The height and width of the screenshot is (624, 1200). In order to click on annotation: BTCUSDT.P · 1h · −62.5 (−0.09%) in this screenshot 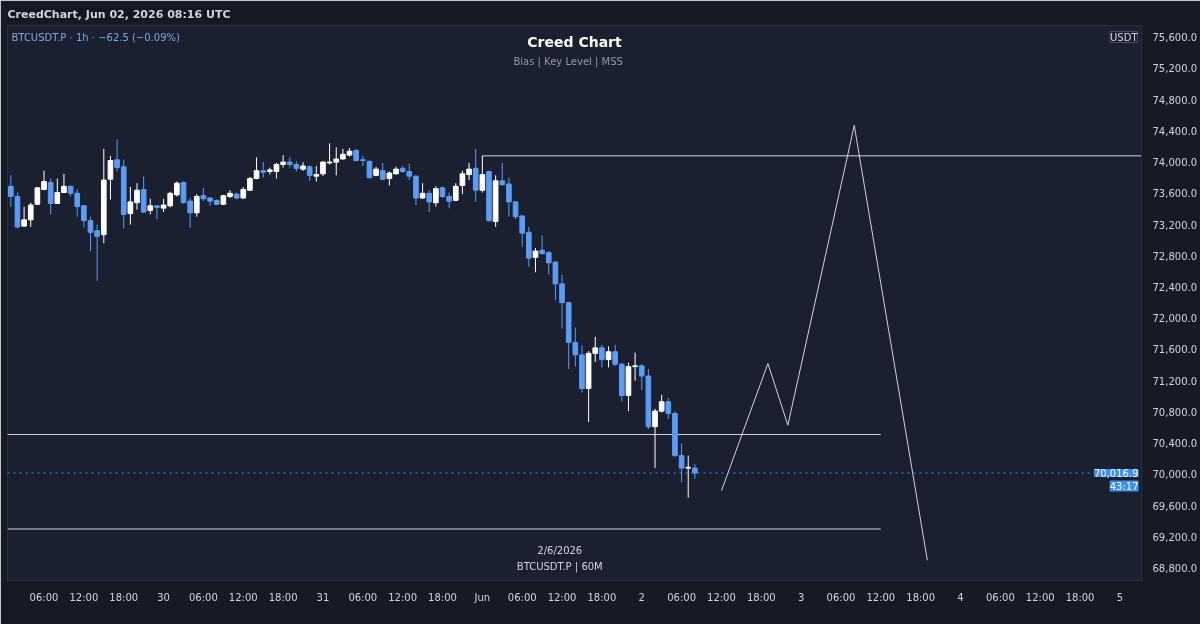, I will do `click(96, 37)`.